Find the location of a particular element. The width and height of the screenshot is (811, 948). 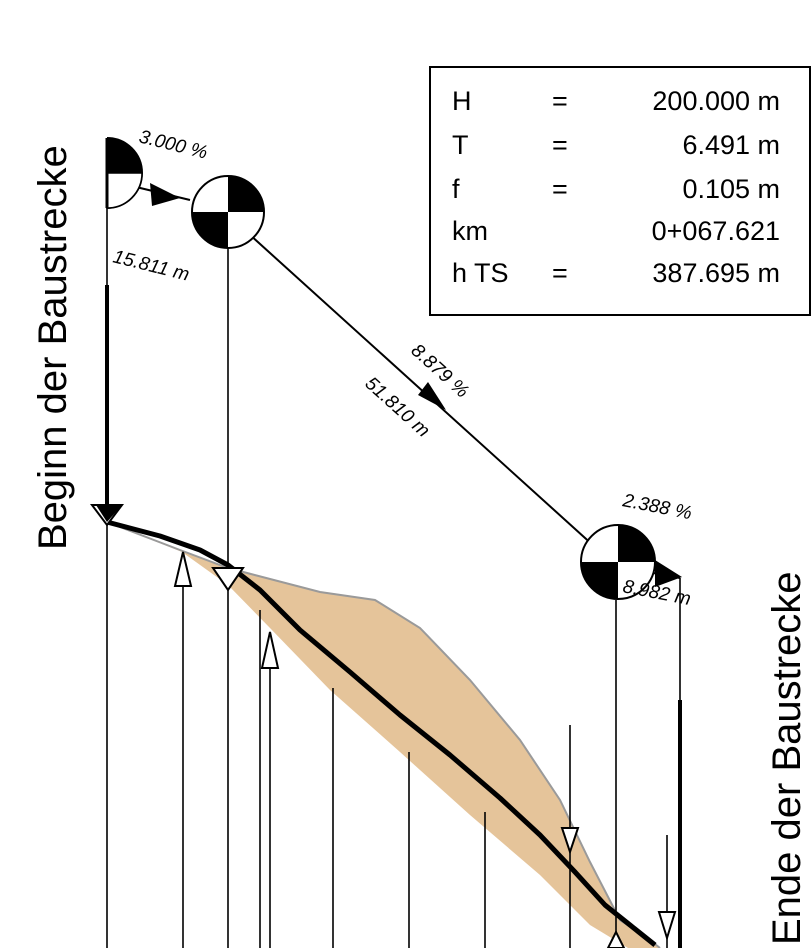

info-key: T is located at coordinates (460, 145).